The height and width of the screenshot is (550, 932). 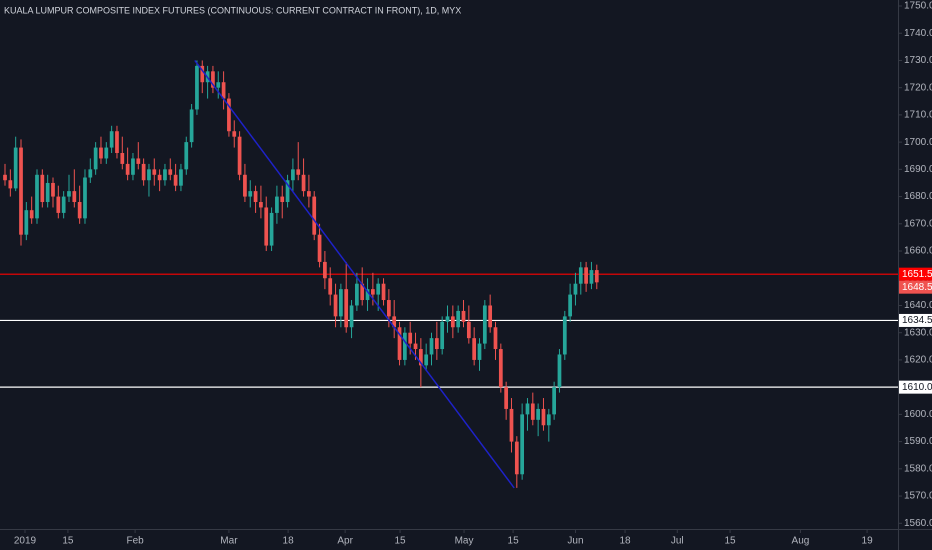 I want to click on x-tick-label: 2019, so click(x=25, y=541).